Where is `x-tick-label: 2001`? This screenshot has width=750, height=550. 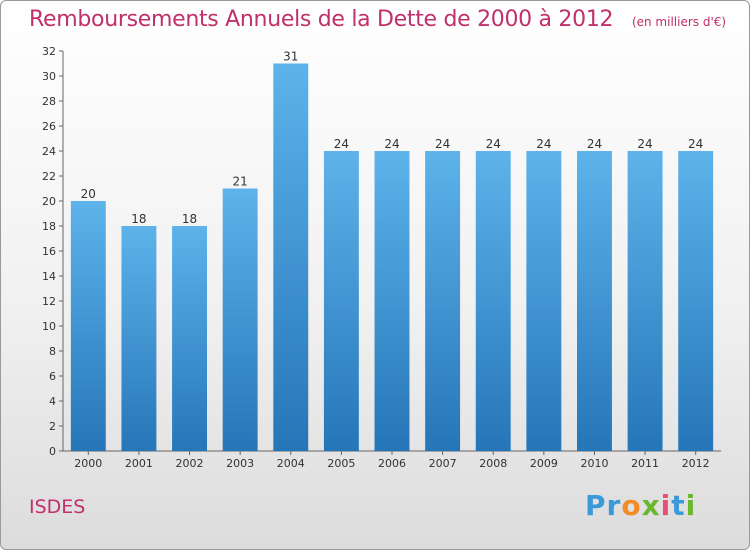
x-tick-label: 2001 is located at coordinates (139, 463).